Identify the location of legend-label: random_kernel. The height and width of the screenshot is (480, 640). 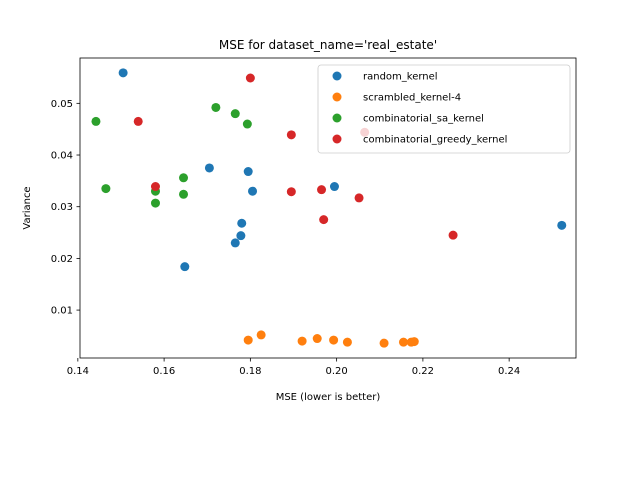
(400, 77).